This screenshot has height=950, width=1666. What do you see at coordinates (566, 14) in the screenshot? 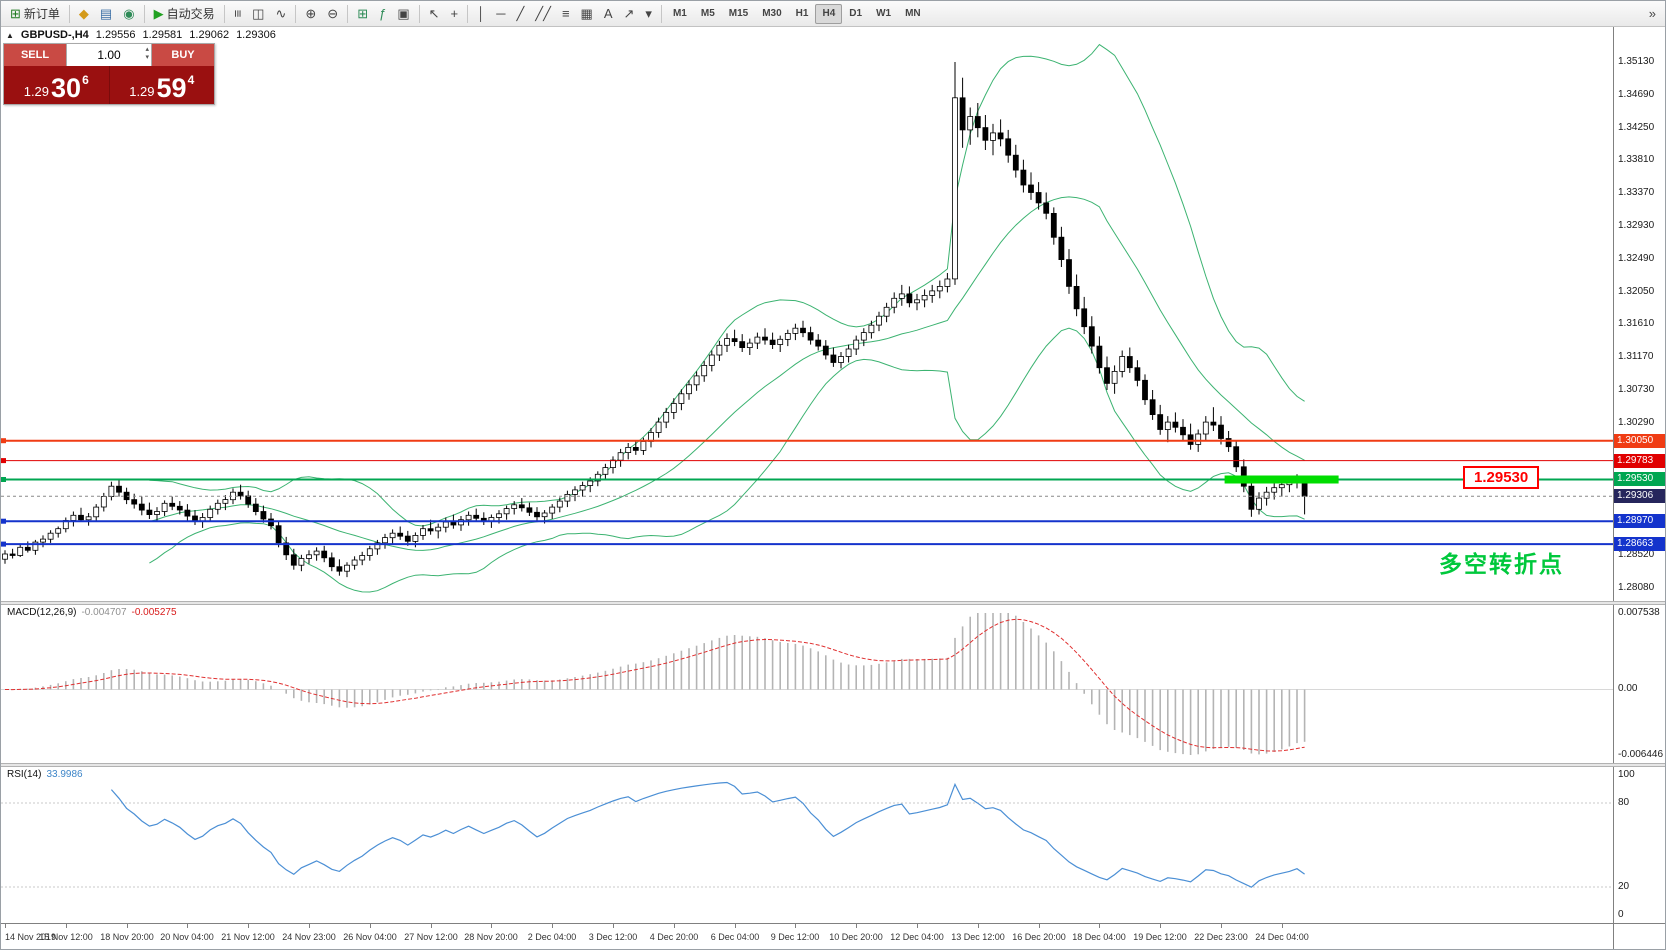
I see `fibonacci-button: ≡` at bounding box center [566, 14].